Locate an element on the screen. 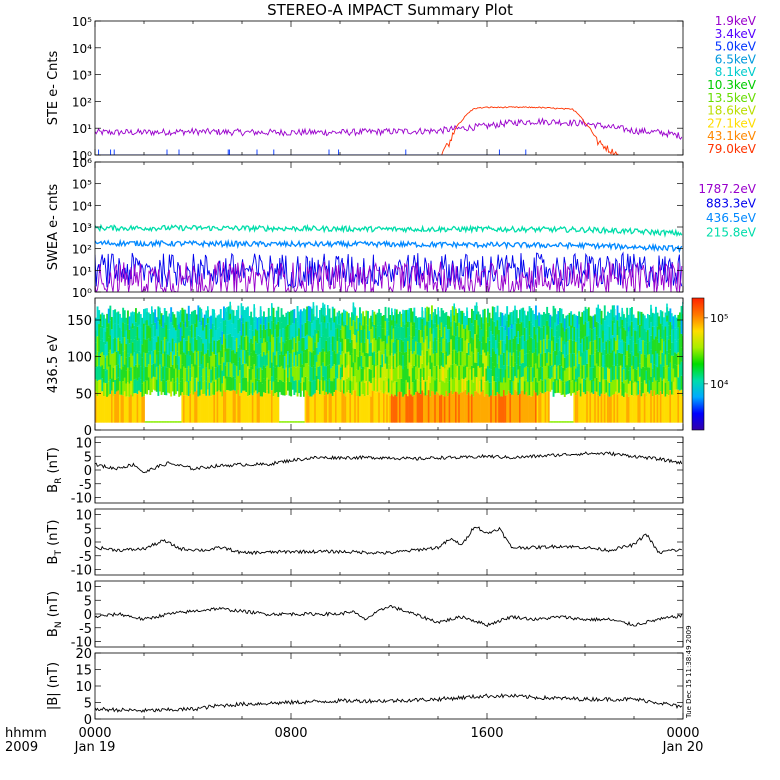 The image size is (780, 780). swea-ytick-label: 10⁶ is located at coordinates (82, 163).